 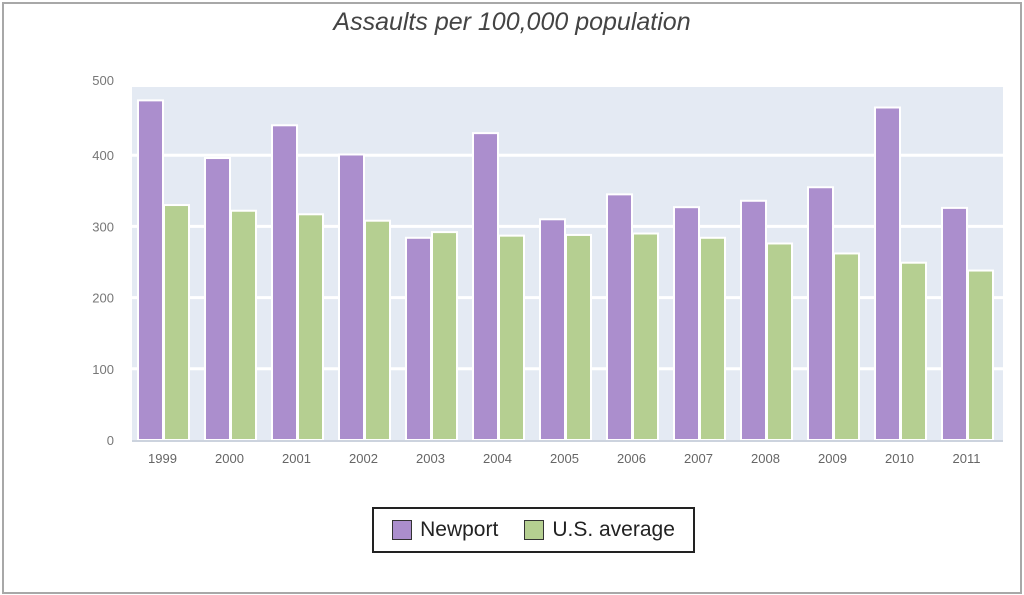 I want to click on bar-newport-2001, so click(x=284, y=283).